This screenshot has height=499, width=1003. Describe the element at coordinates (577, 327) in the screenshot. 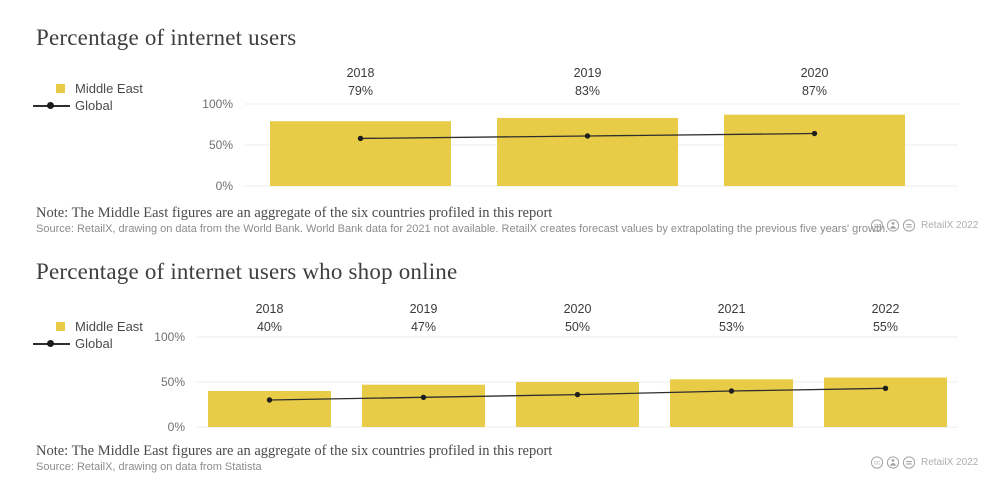

I see `value-label-2020: 50%` at that location.